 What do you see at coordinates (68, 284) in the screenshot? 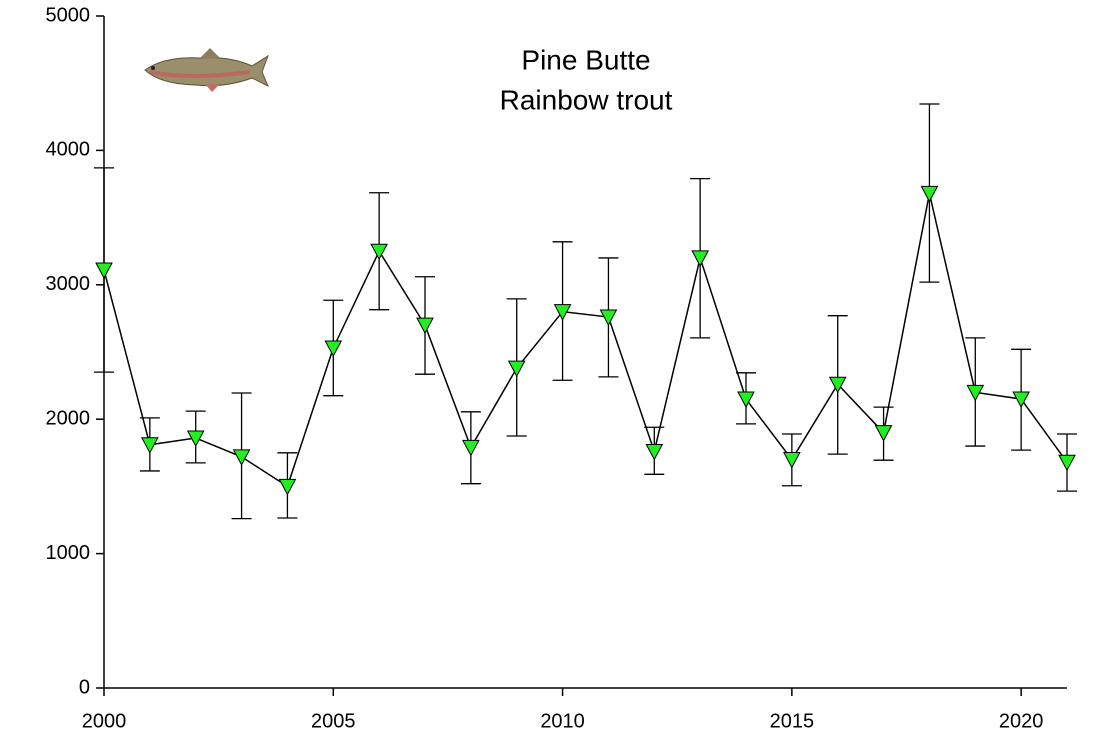
I see `y-tick-label: 3000` at bounding box center [68, 284].